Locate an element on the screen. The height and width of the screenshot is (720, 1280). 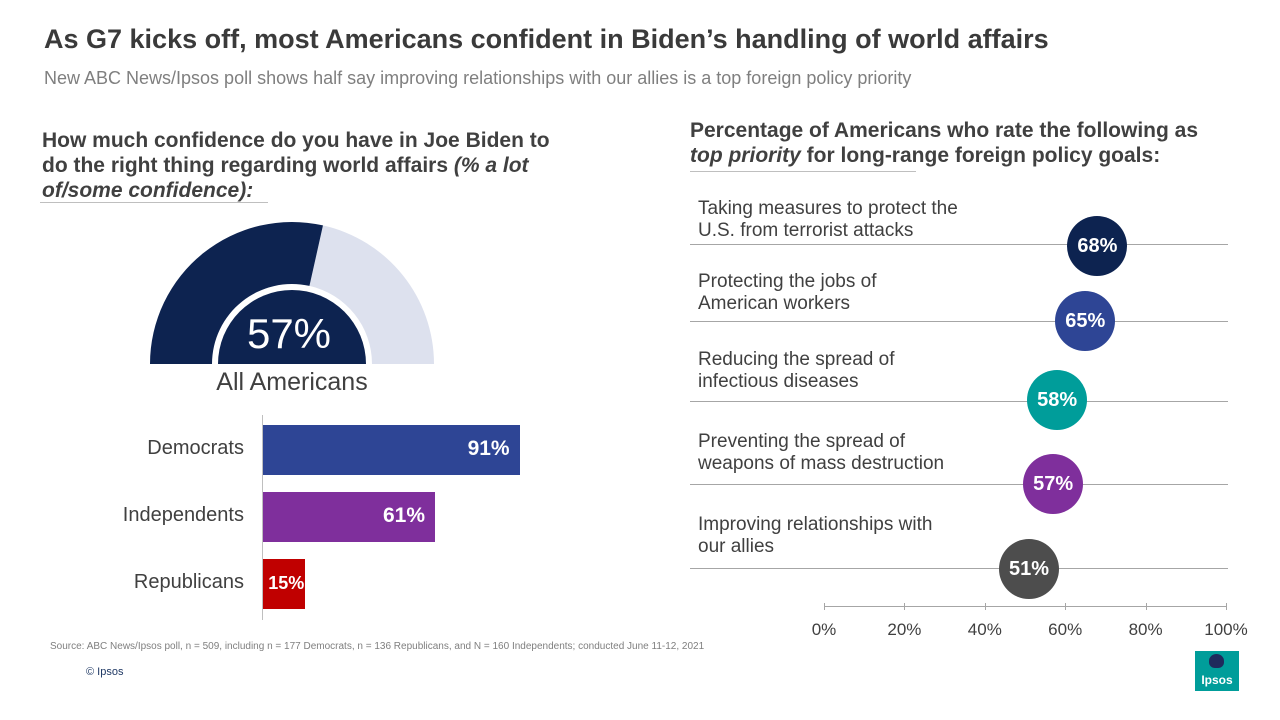
x-axis-tick-label: 0% is located at coordinates (824, 629).